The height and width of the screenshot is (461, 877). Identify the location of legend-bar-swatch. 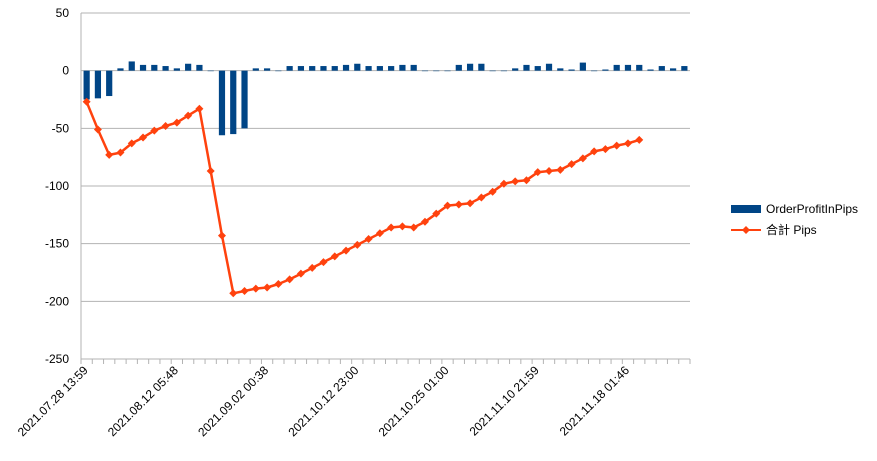
(746, 209).